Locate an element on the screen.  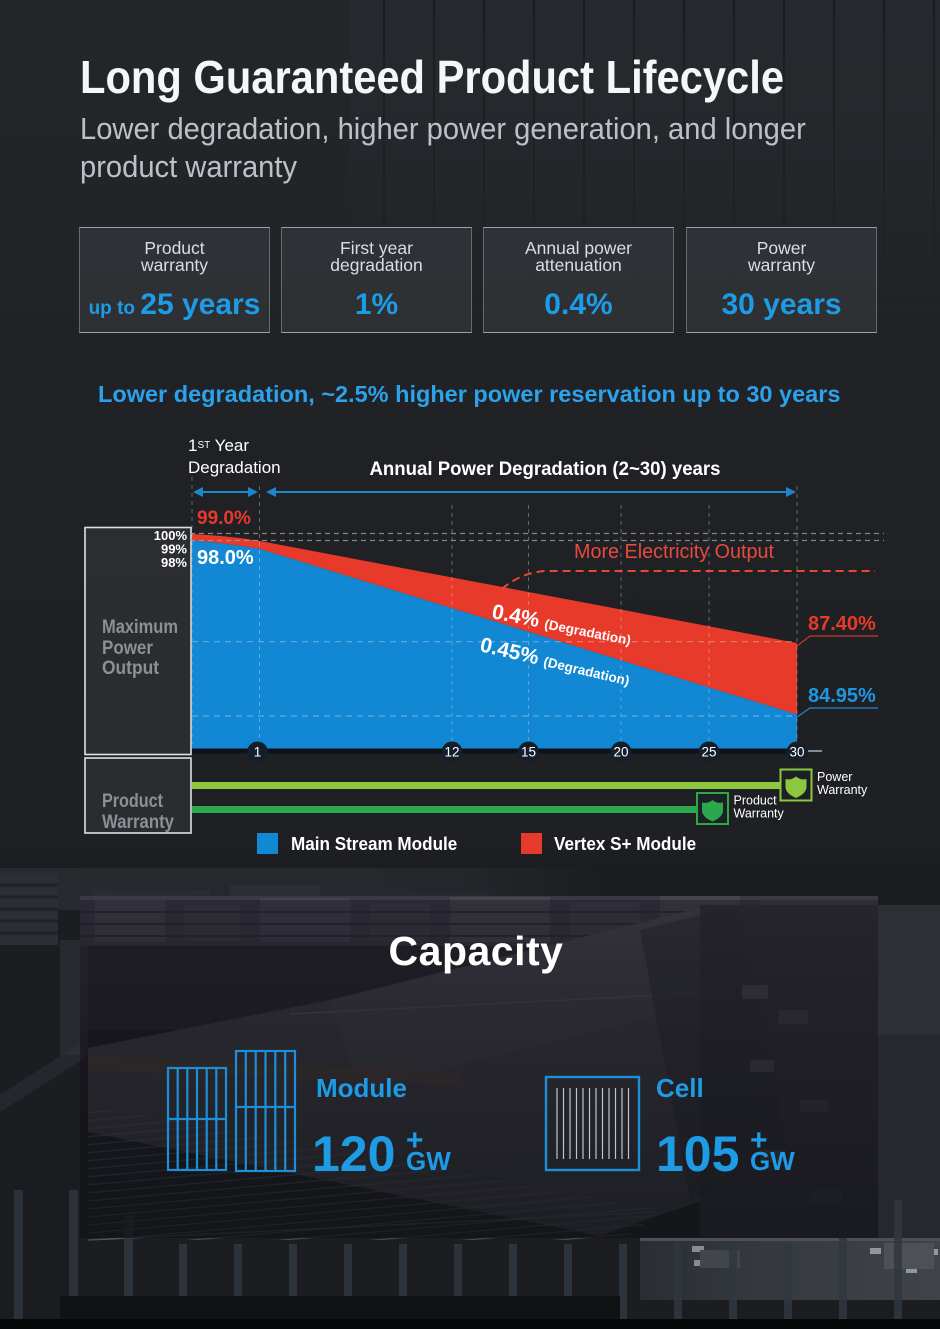
svg-text: Cell is located at coordinates (680, 1088).